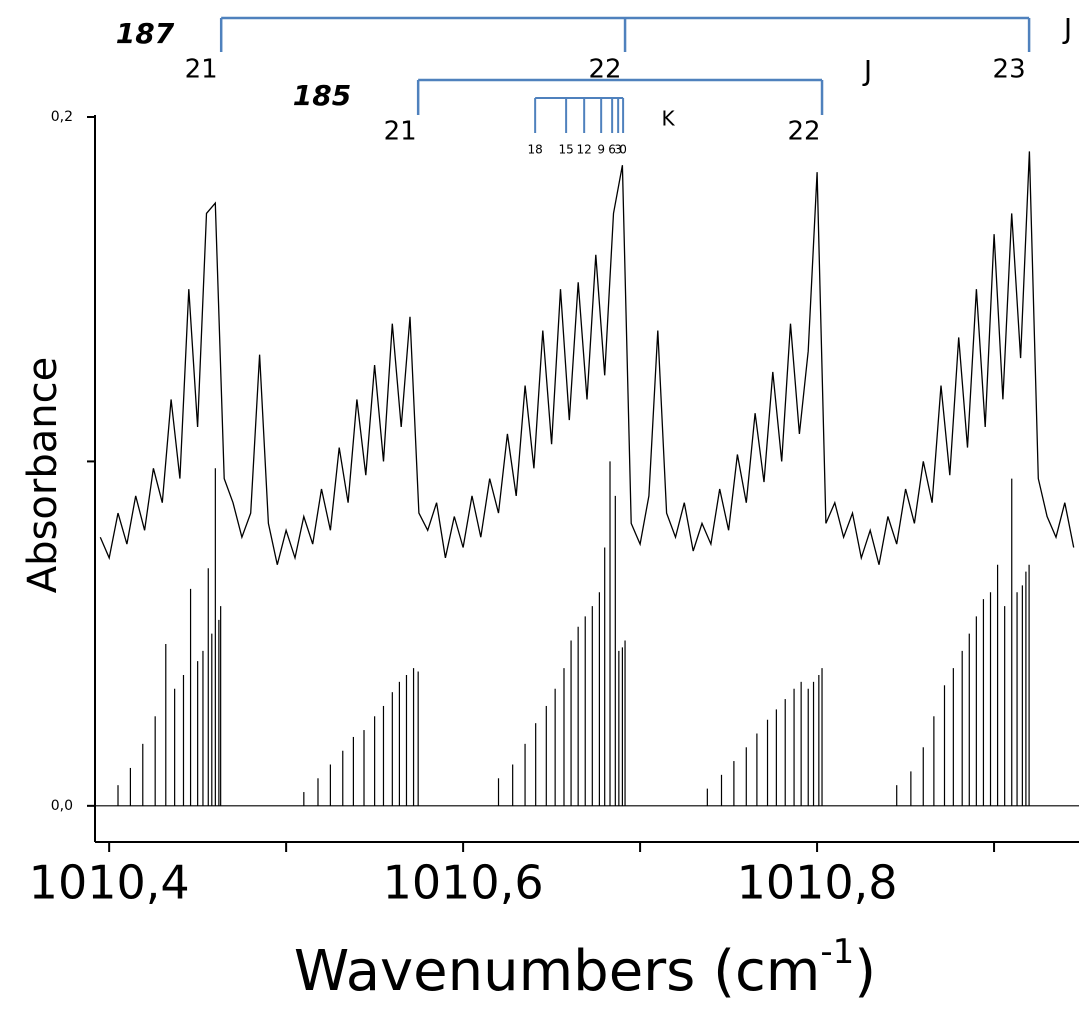 The image size is (1079, 1015). I want to click on k-axis-label: K, so click(668, 119).